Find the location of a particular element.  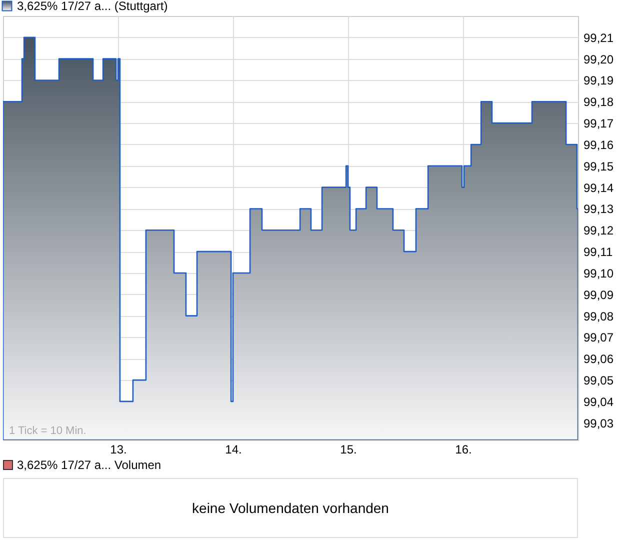

y-tick-label: 99,12 is located at coordinates (599, 231).